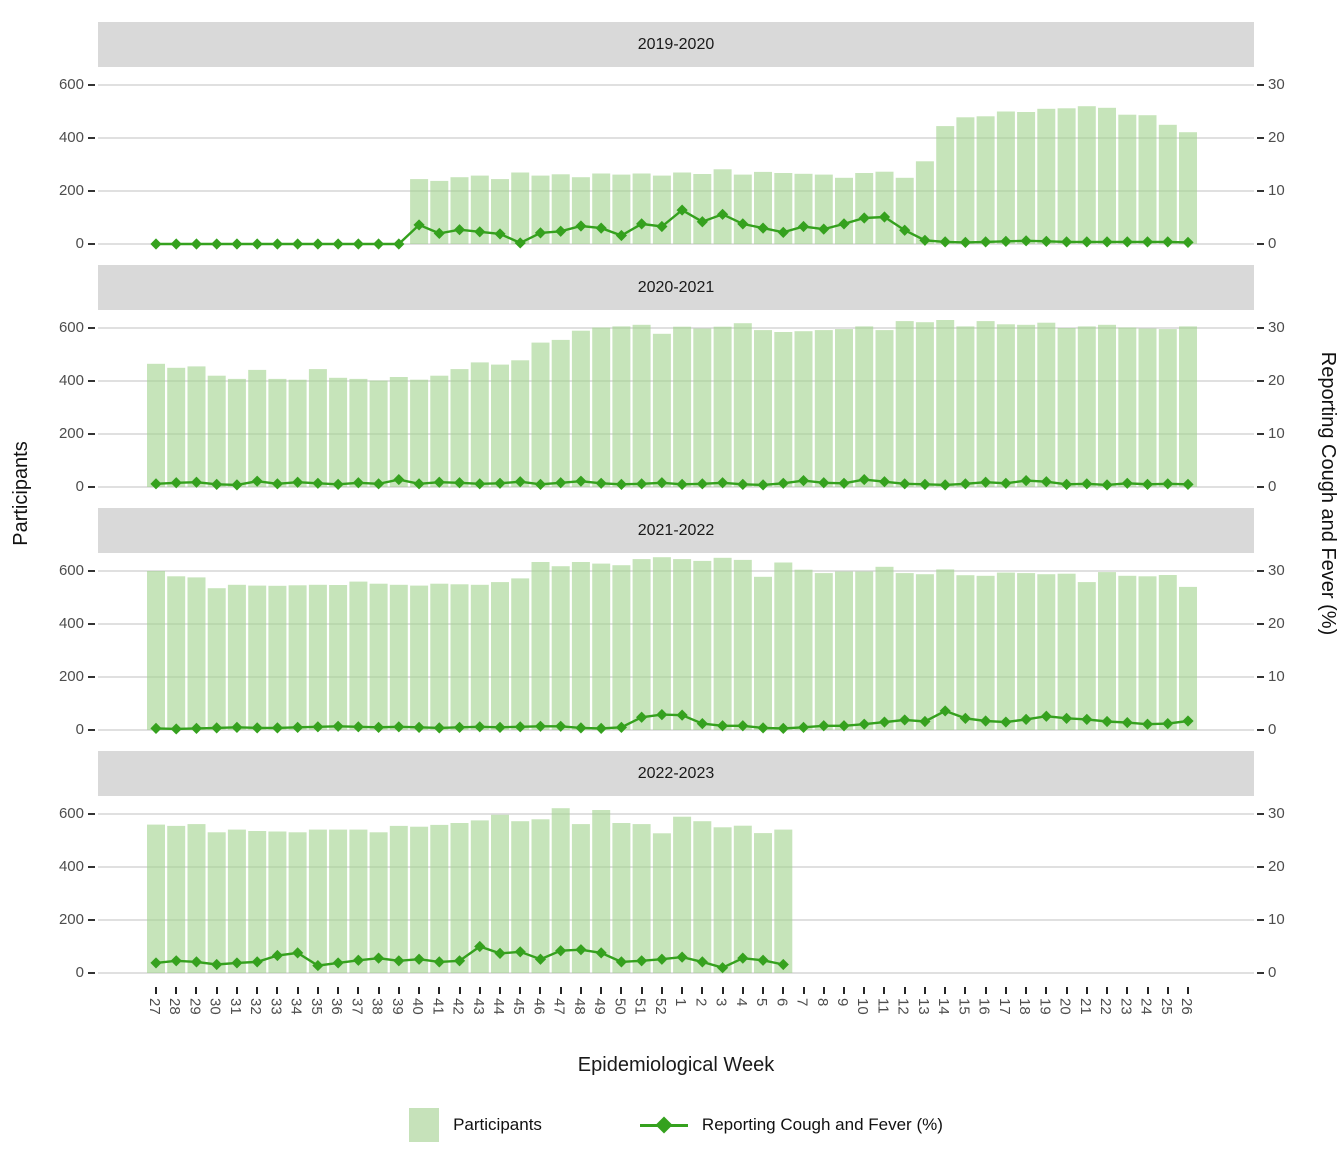  What do you see at coordinates (235, 1006) in the screenshot?
I see `x-tick-label: 31` at bounding box center [235, 1006].